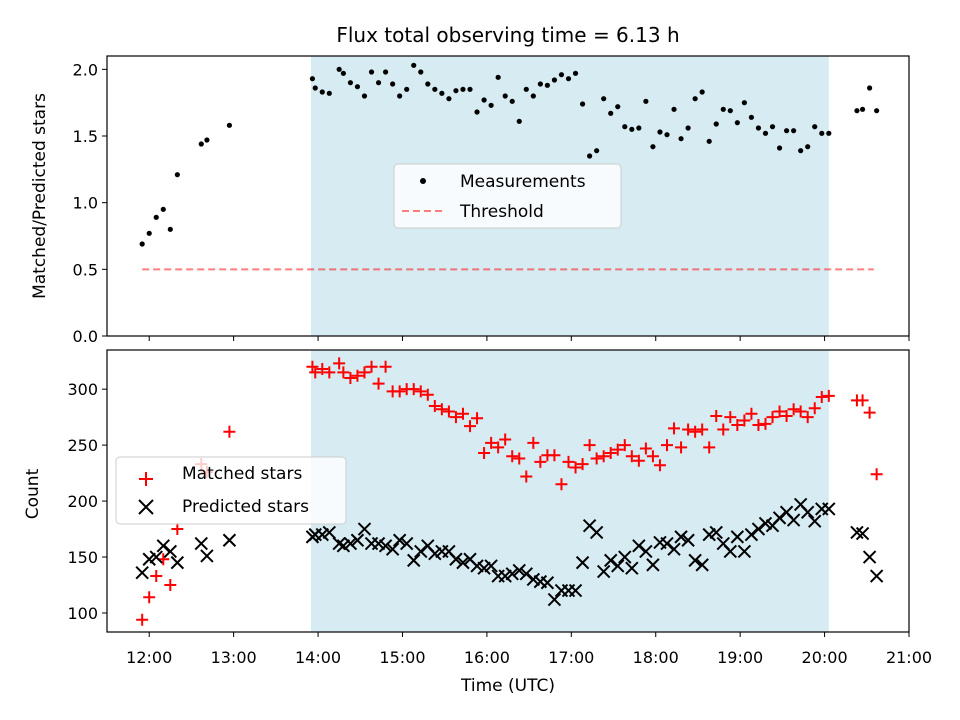 Image resolution: width=960 pixels, height=720 pixels. Describe the element at coordinates (245, 507) in the screenshot. I see `legend-predicted-label: Predicted stars` at that location.